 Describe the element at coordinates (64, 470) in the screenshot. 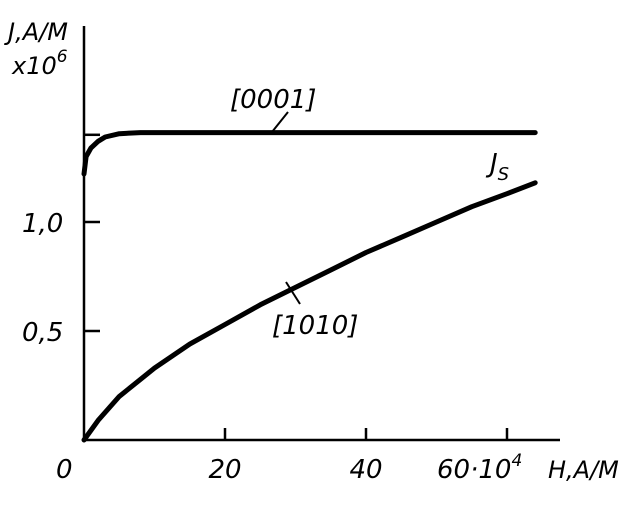

I see `x-tick-label: 0` at that location.